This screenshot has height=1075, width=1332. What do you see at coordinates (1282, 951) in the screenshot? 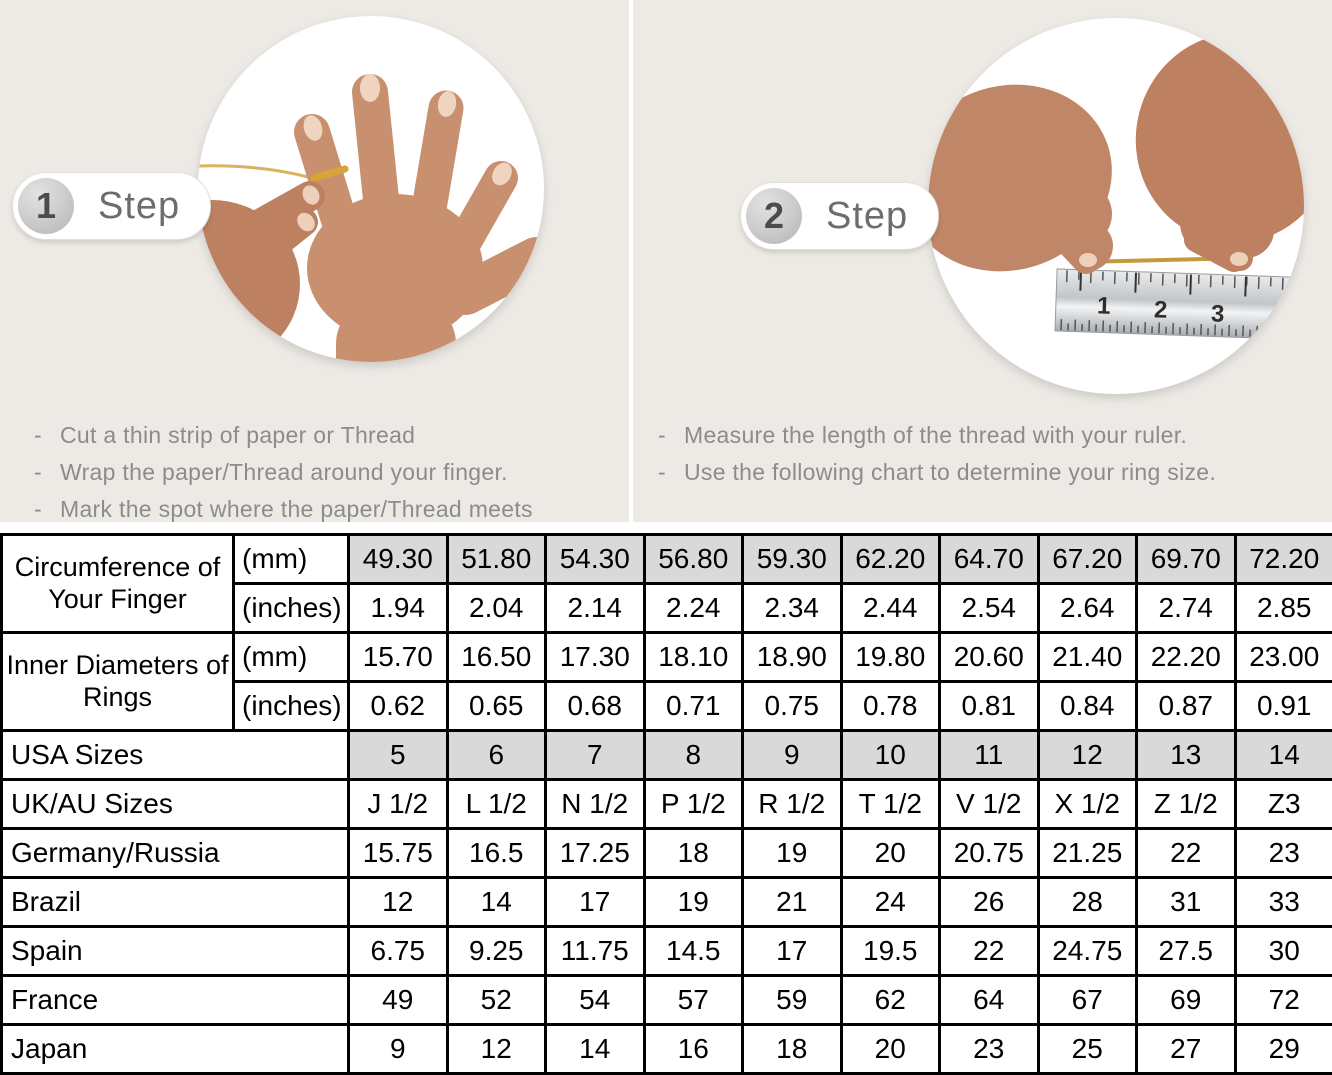
I see `size-value-cell: 30` at bounding box center [1282, 951].